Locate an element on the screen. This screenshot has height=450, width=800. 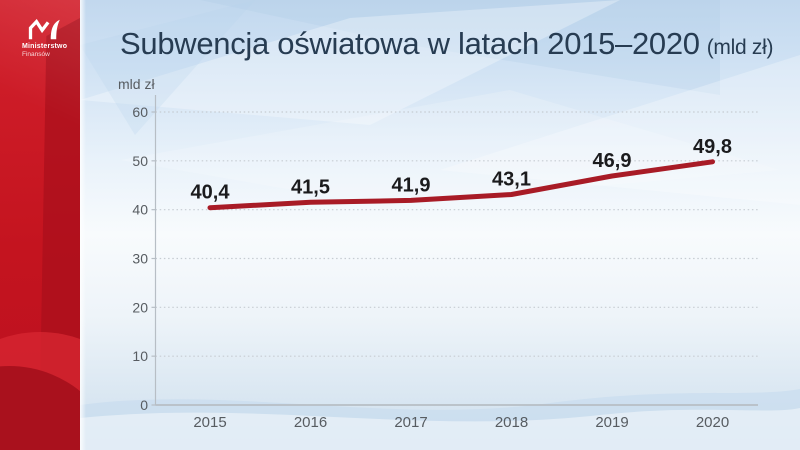
title-unit: (mld zł) is located at coordinates (740, 47).